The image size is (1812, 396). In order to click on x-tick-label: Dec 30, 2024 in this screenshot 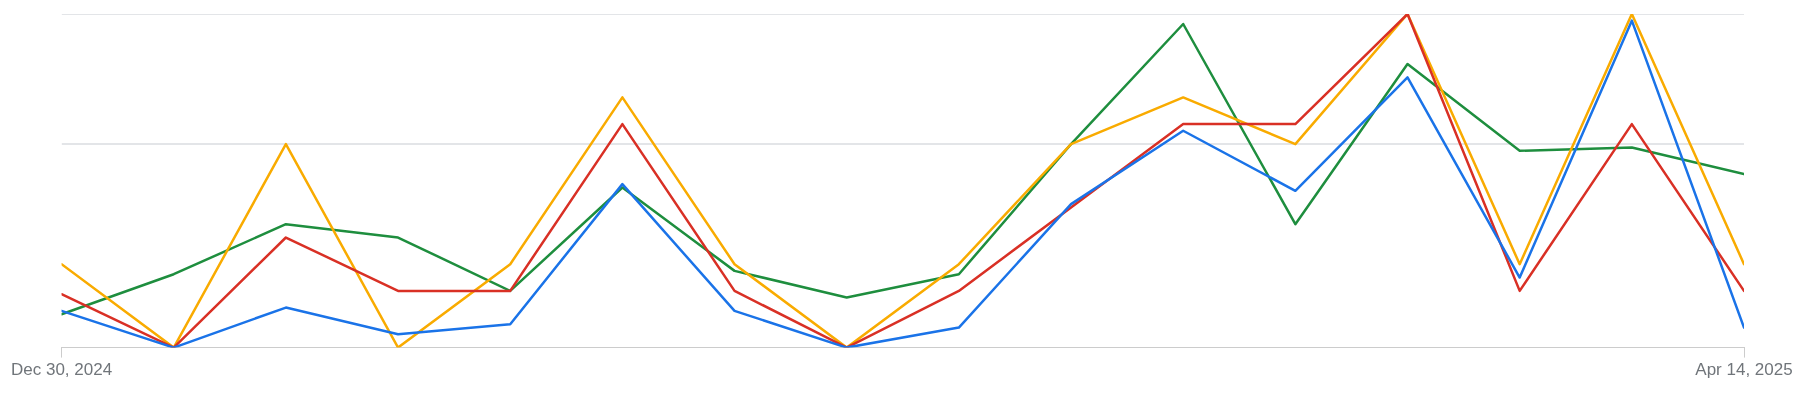, I will do `click(61, 370)`.